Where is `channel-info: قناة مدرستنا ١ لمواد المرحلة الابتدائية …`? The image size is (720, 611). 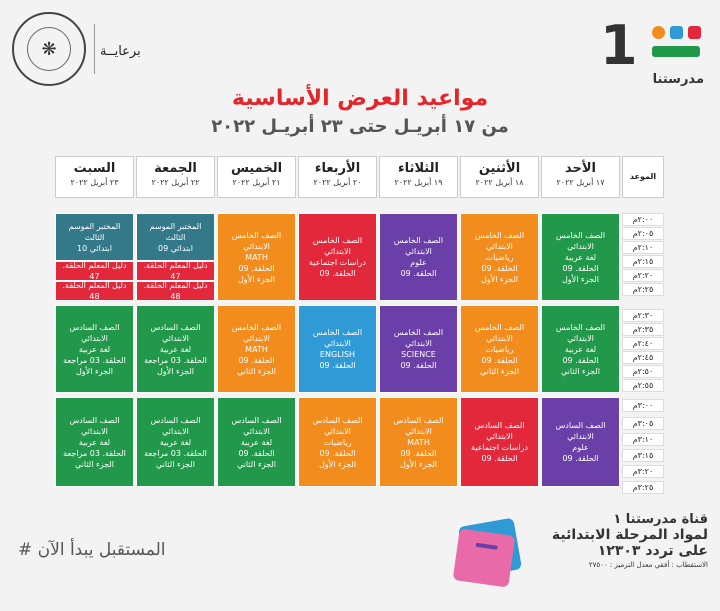 channel-info: قناة مدرستنا ١ لمواد المرحلة الابتدائية … is located at coordinates (630, 540).